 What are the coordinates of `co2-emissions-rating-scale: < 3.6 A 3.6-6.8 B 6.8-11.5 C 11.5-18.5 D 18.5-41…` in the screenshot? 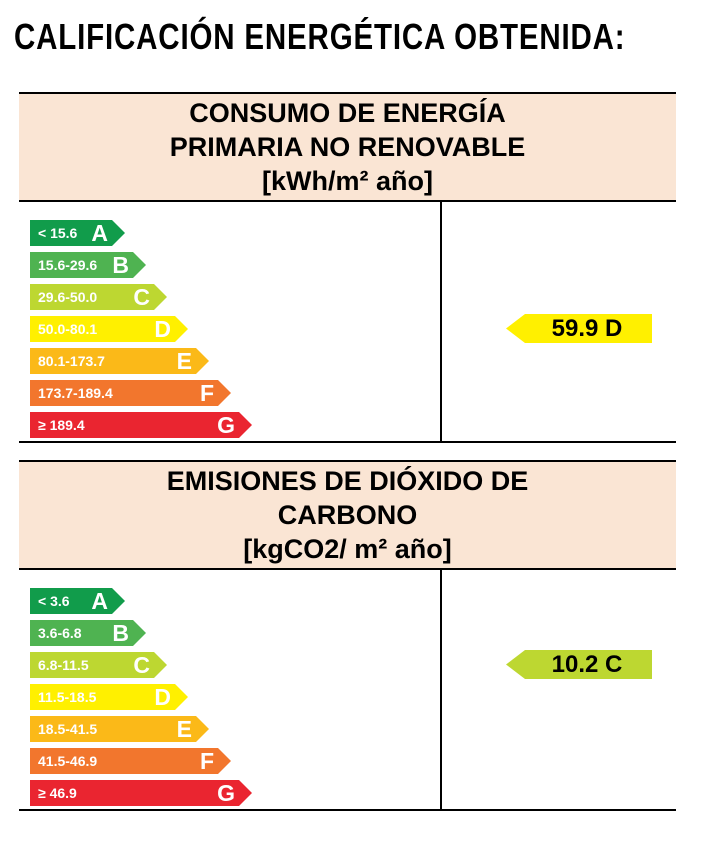 It's located at (141, 700).